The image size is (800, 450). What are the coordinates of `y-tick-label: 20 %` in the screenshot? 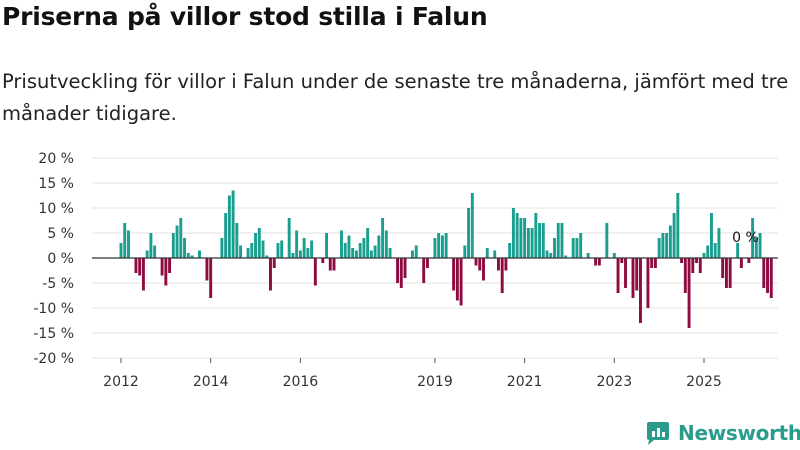 It's located at (56, 159).